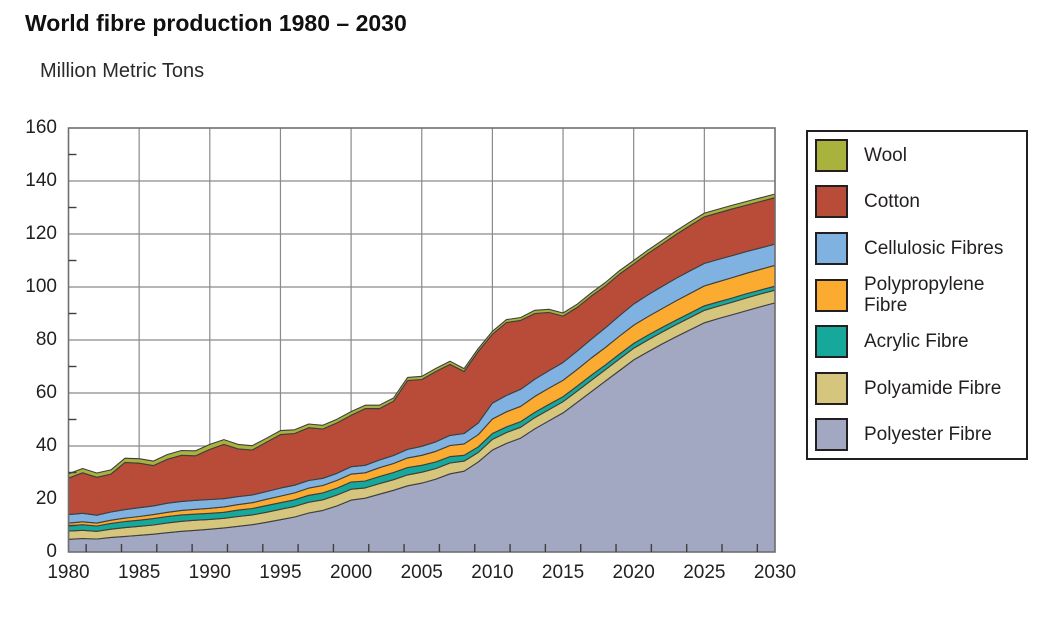  What do you see at coordinates (46, 498) in the screenshot?
I see `y-tick-label: 20` at bounding box center [46, 498].